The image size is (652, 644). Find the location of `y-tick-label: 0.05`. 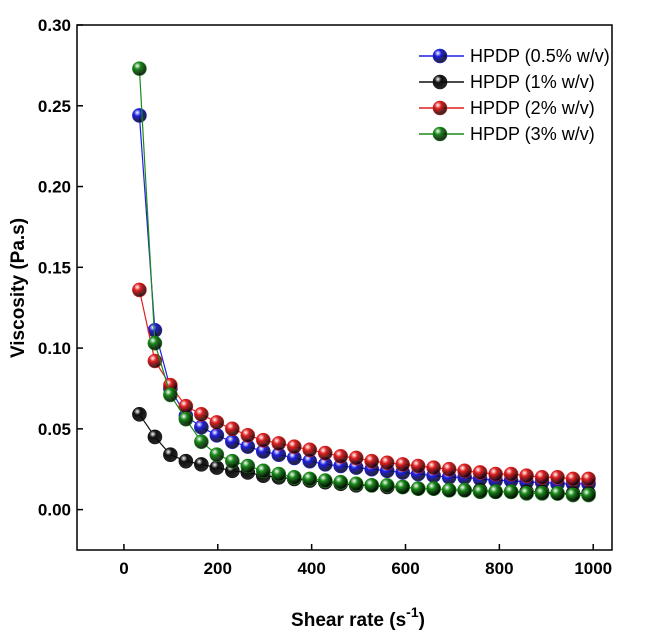

y-tick-label: 0.05 is located at coordinates (54, 429).